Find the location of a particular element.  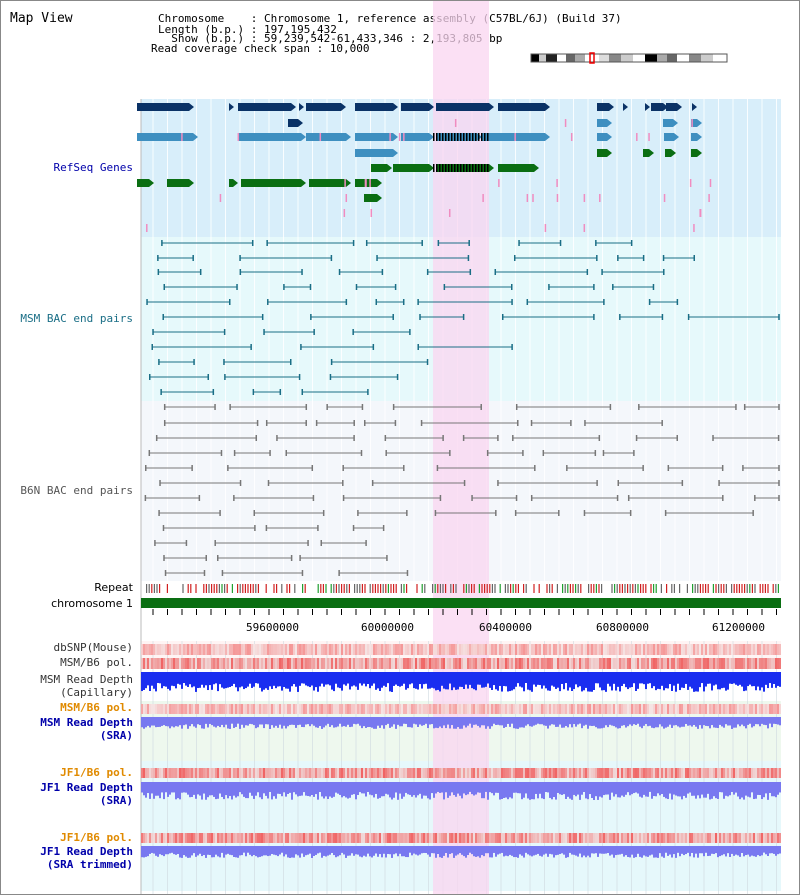

b6n-bac-label: B6N BAC end pairs is located at coordinates (76, 490).